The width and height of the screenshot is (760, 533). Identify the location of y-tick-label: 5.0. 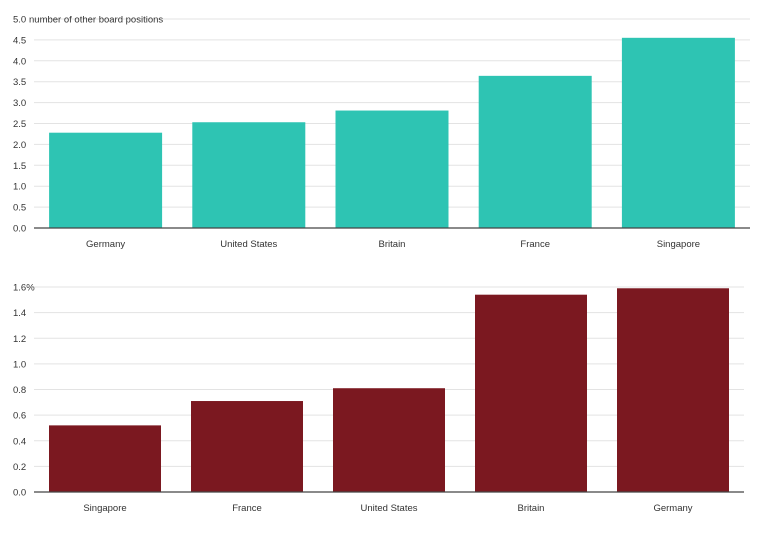
(19, 20).